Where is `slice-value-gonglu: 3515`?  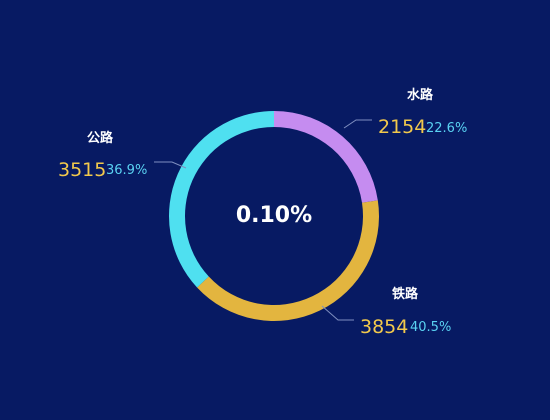
slice-value-gonglu: 3515 is located at coordinates (82, 170).